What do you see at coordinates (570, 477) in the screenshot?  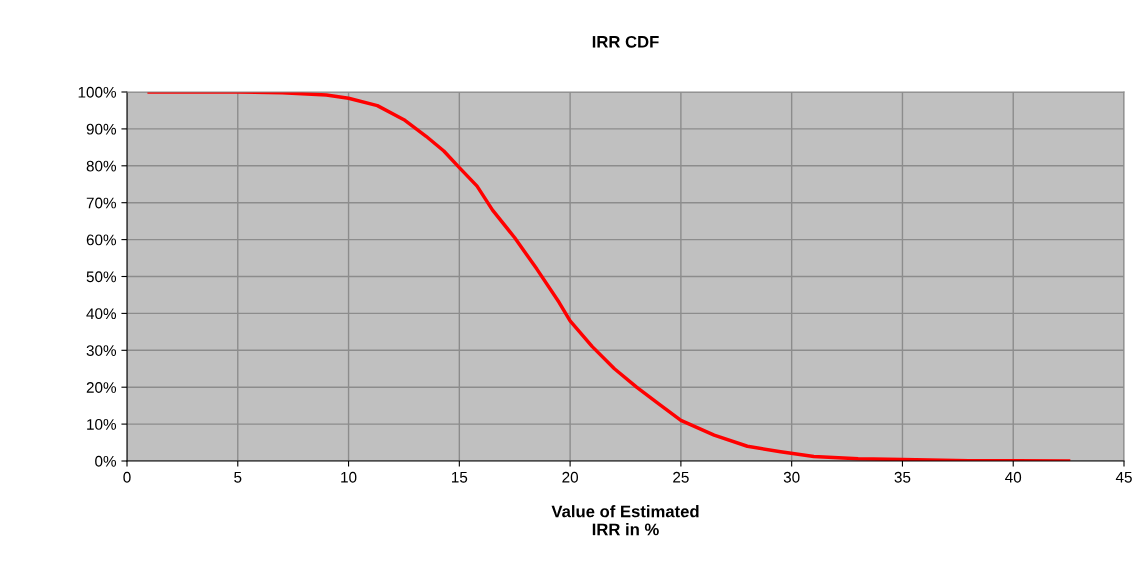 I see `x-tick-label: 20` at bounding box center [570, 477].